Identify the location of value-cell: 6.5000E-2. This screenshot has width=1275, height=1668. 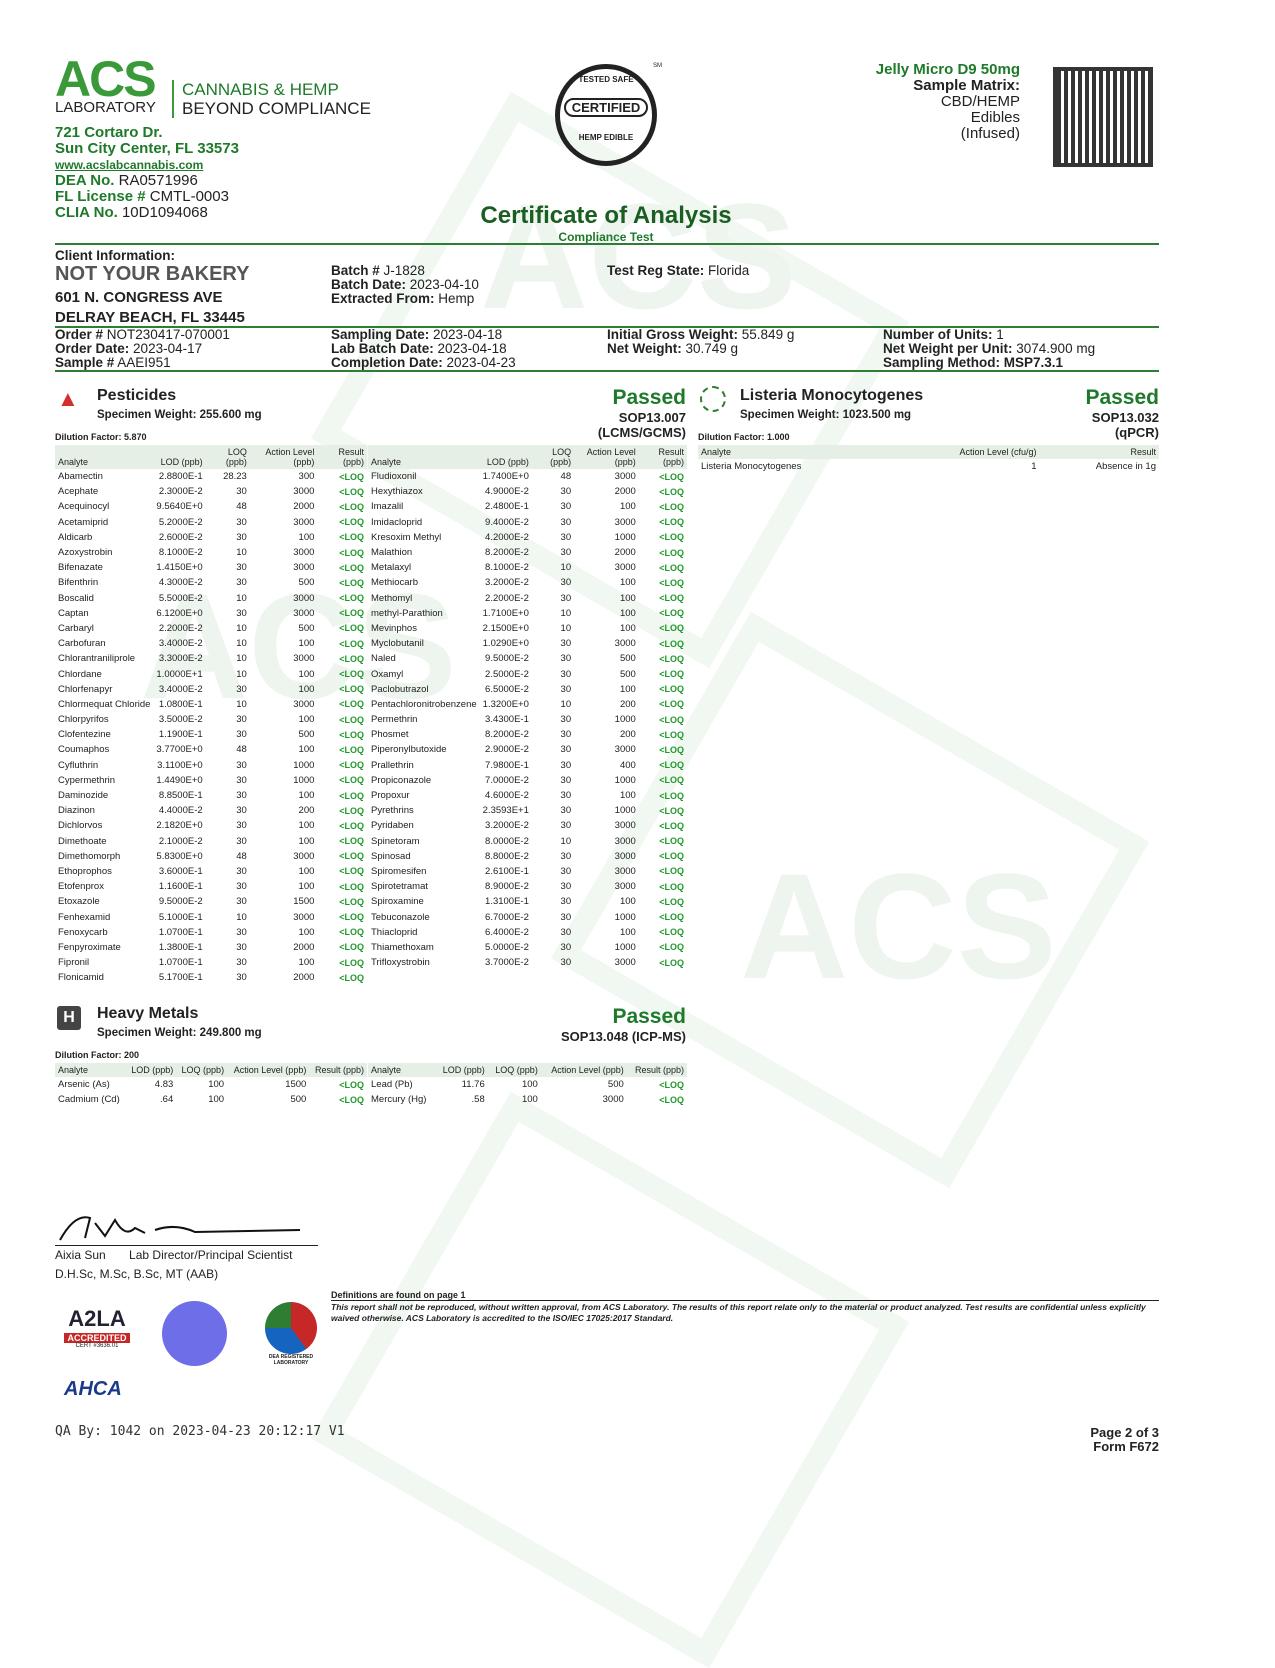
(507, 689).